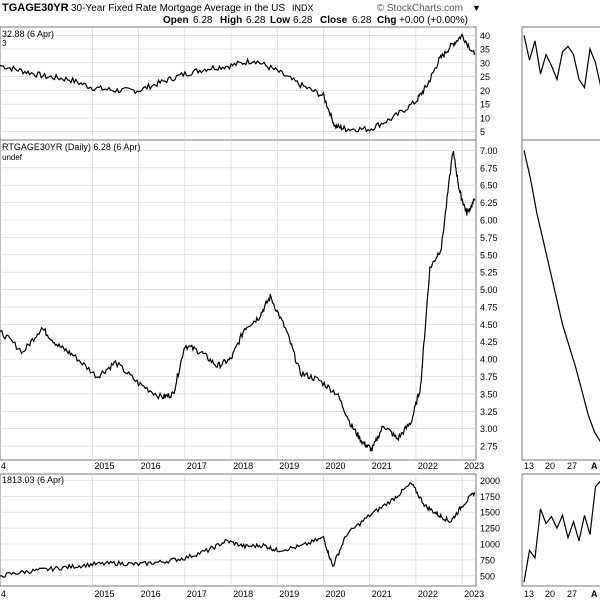 This screenshot has height=605, width=600. Describe the element at coordinates (386, 20) in the screenshot. I see `chg-label: Chg` at that location.